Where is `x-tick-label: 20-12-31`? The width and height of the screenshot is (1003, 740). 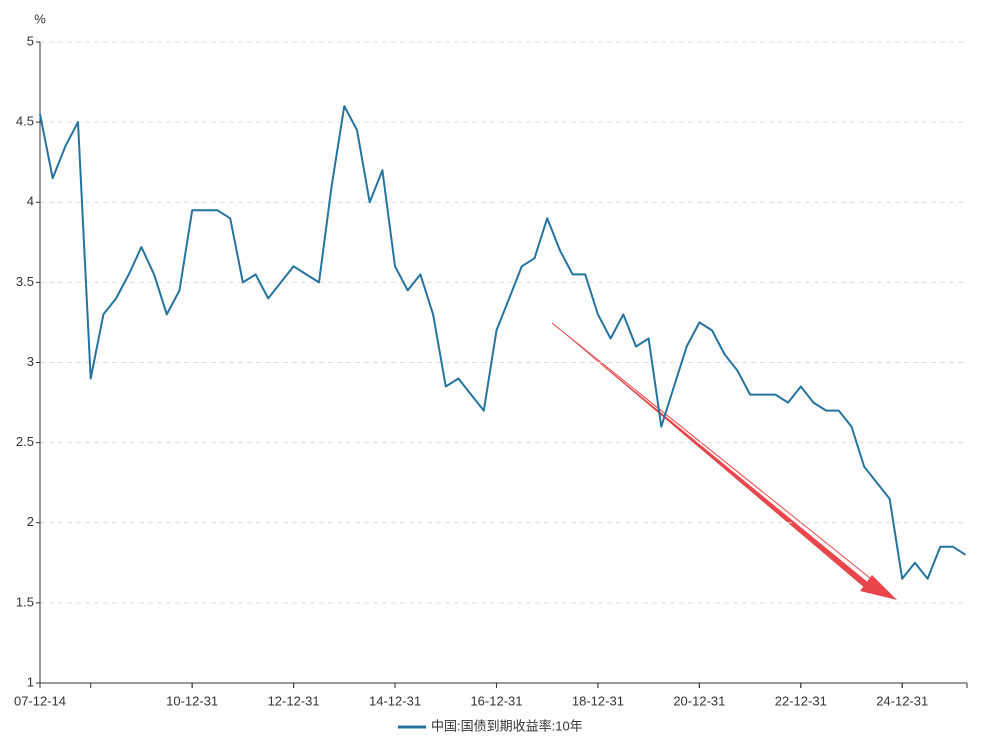 x-tick-label: 20-12-31 is located at coordinates (699, 700).